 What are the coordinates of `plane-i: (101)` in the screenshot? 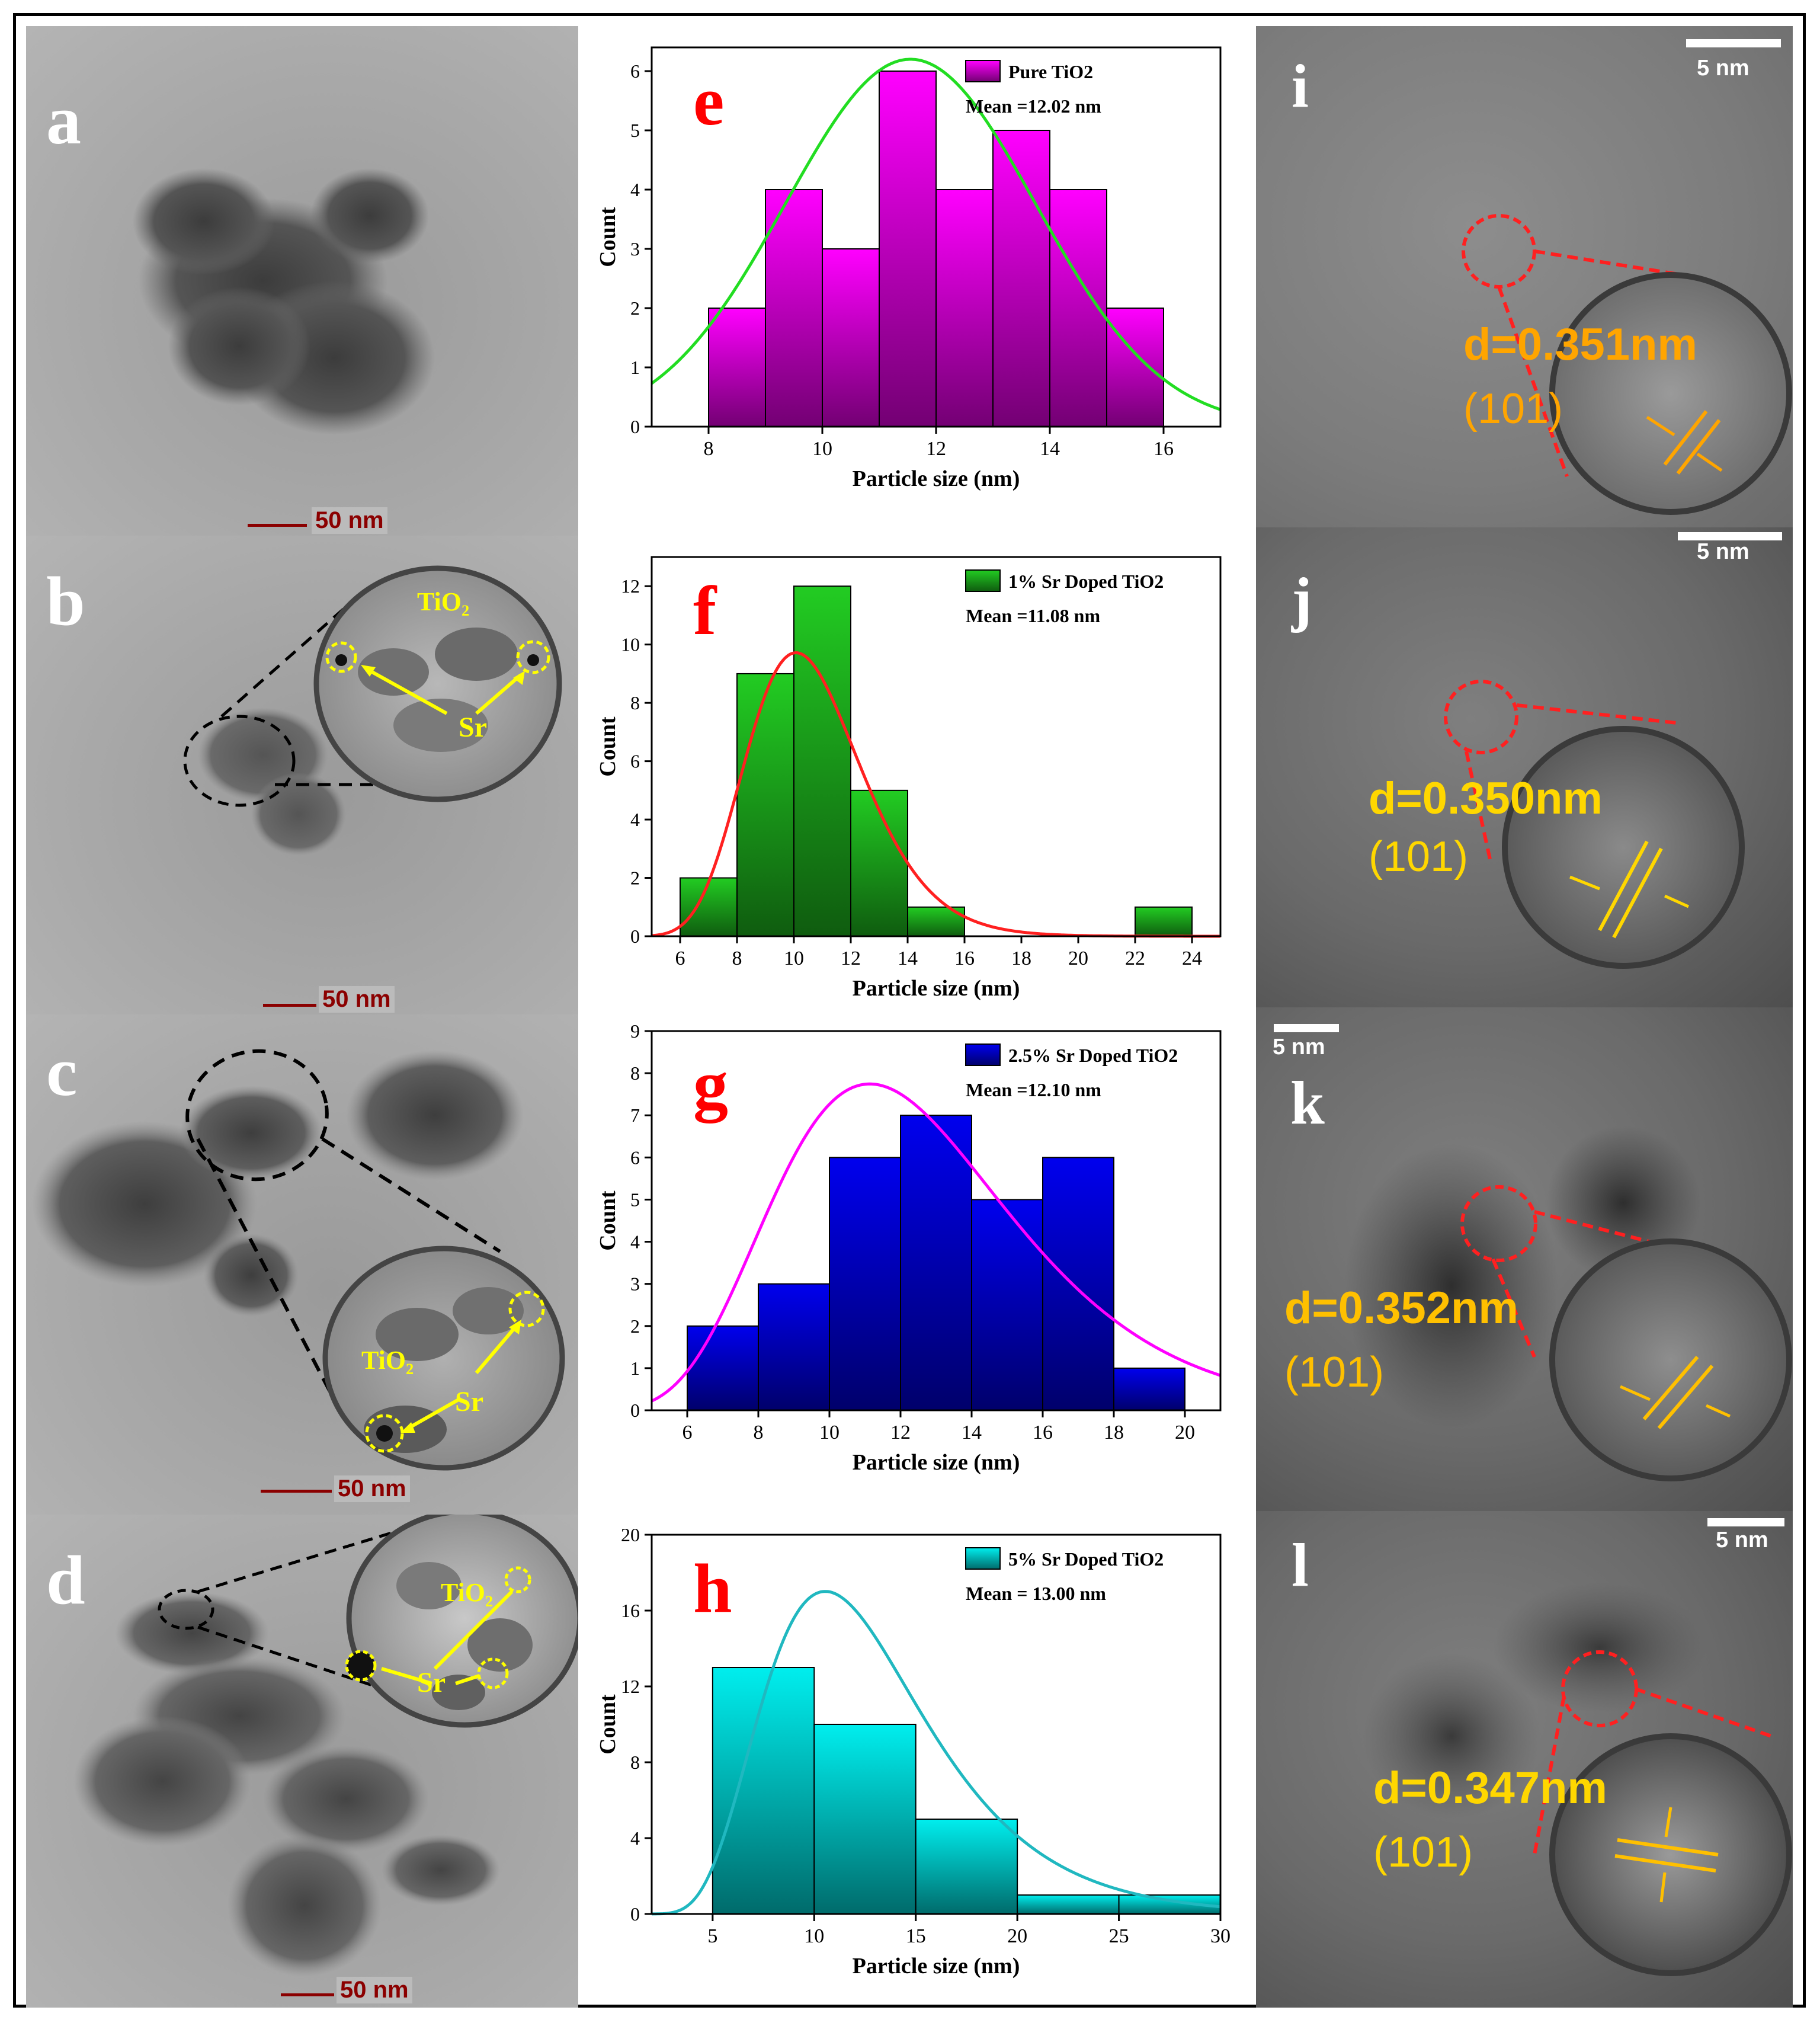 It's located at (1513, 409).